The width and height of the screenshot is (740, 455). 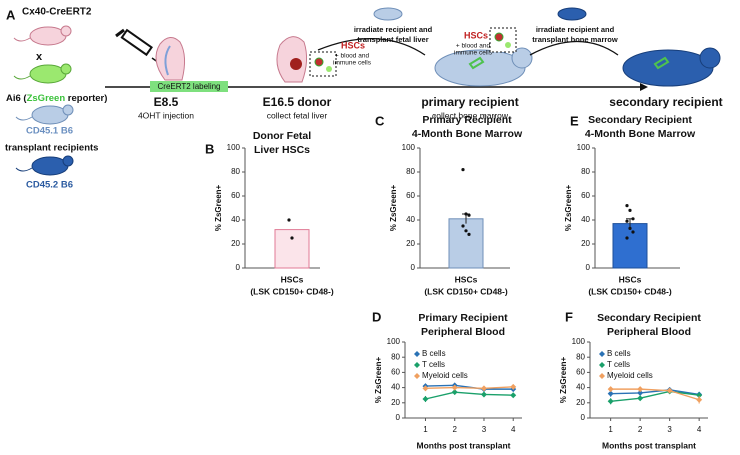 I want to click on panel-letter: E, so click(x=574, y=120).